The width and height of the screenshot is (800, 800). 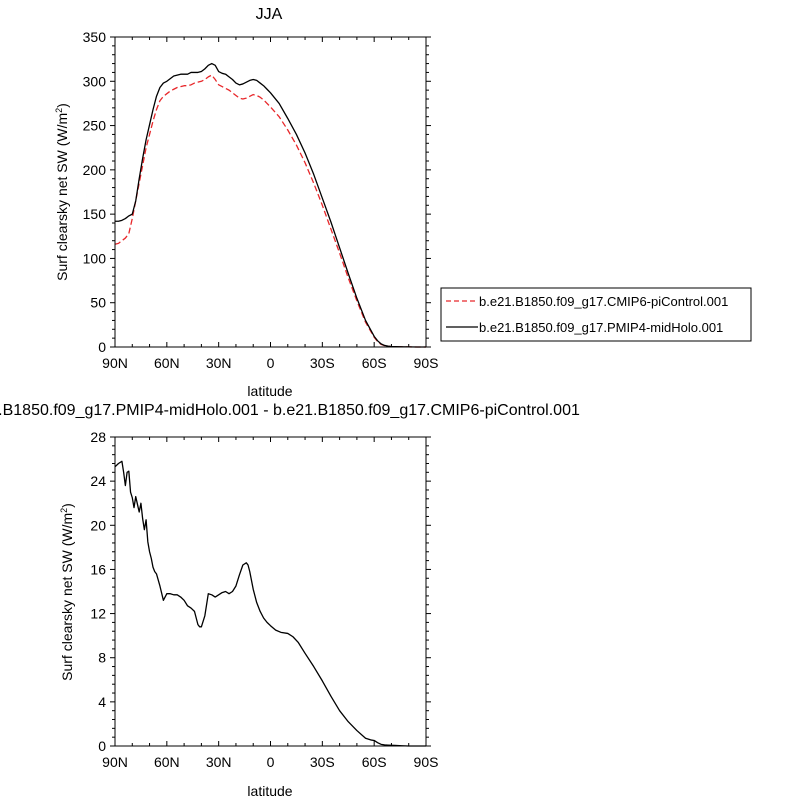 What do you see at coordinates (67, 592) in the screenshot?
I see `panel-bottom-ylabel: Surf clearsky net SW (W/m2)` at bounding box center [67, 592].